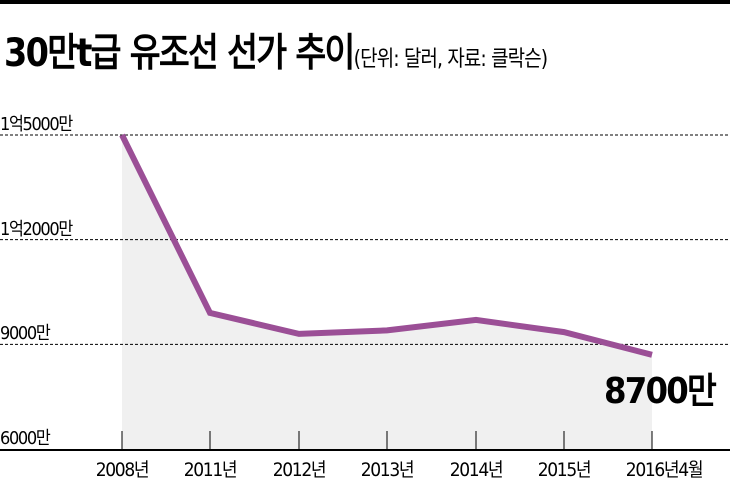 This screenshot has height=482, width=730. I want to click on y-tick-label: 6000만, so click(25, 438).